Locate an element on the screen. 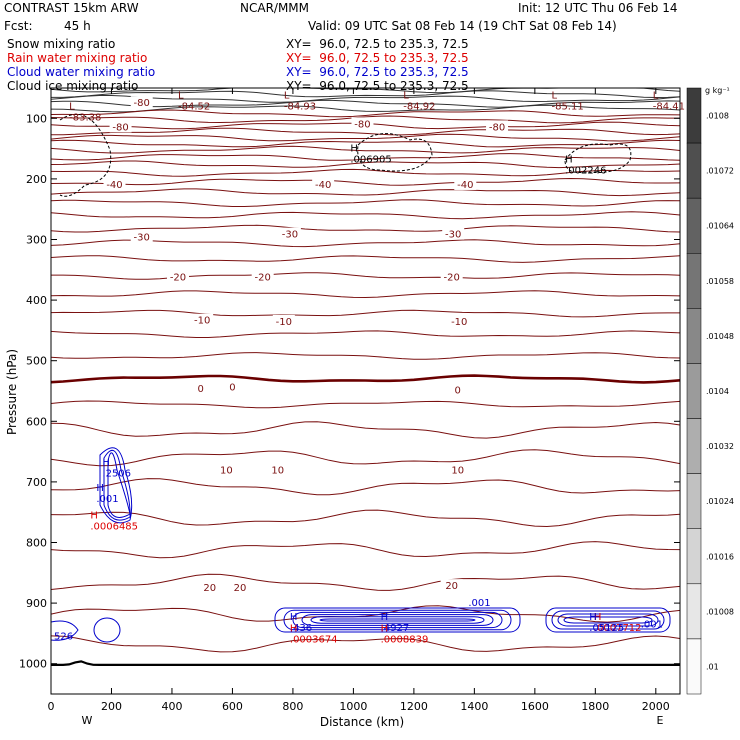 The image size is (740, 740). extremum-value: -84.92 is located at coordinates (419, 106).